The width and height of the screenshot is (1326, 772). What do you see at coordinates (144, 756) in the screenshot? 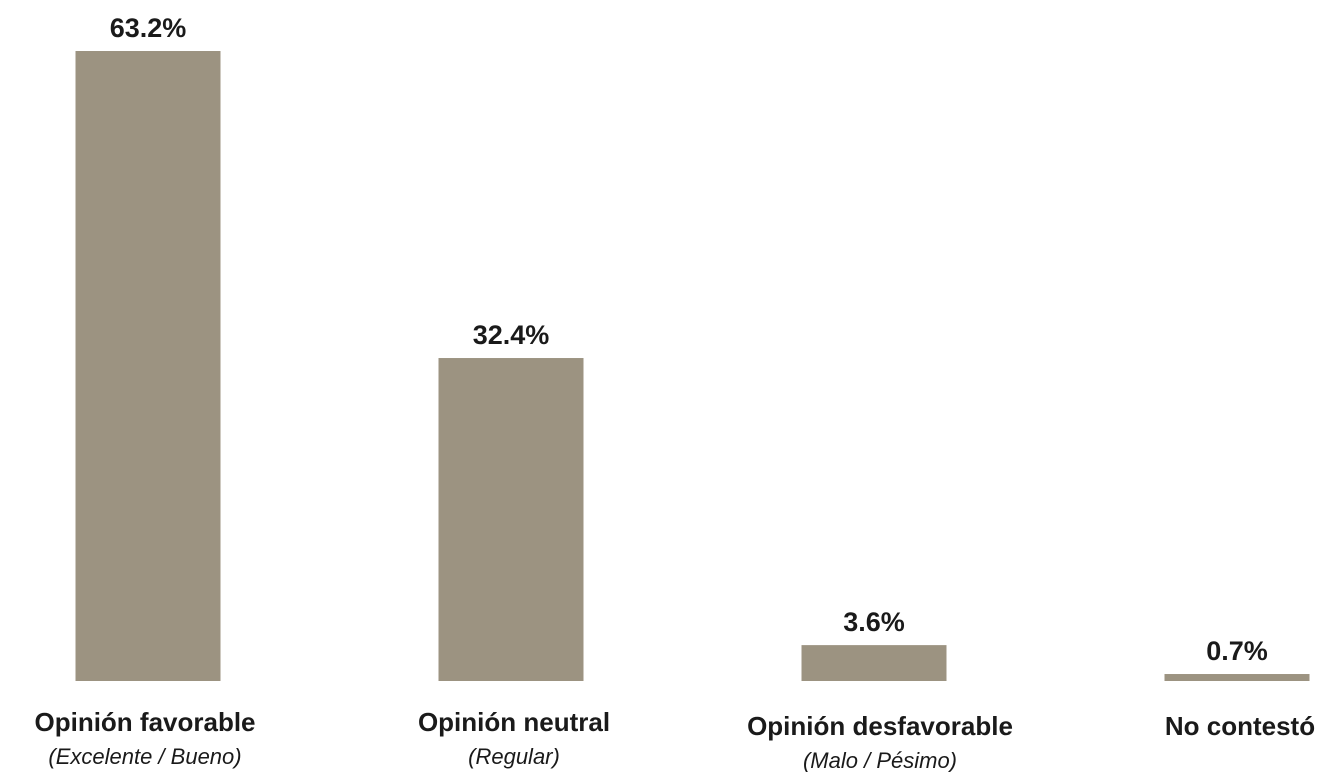
I see `category-sublabel-1: (Excelente / Bueno)` at bounding box center [144, 756].